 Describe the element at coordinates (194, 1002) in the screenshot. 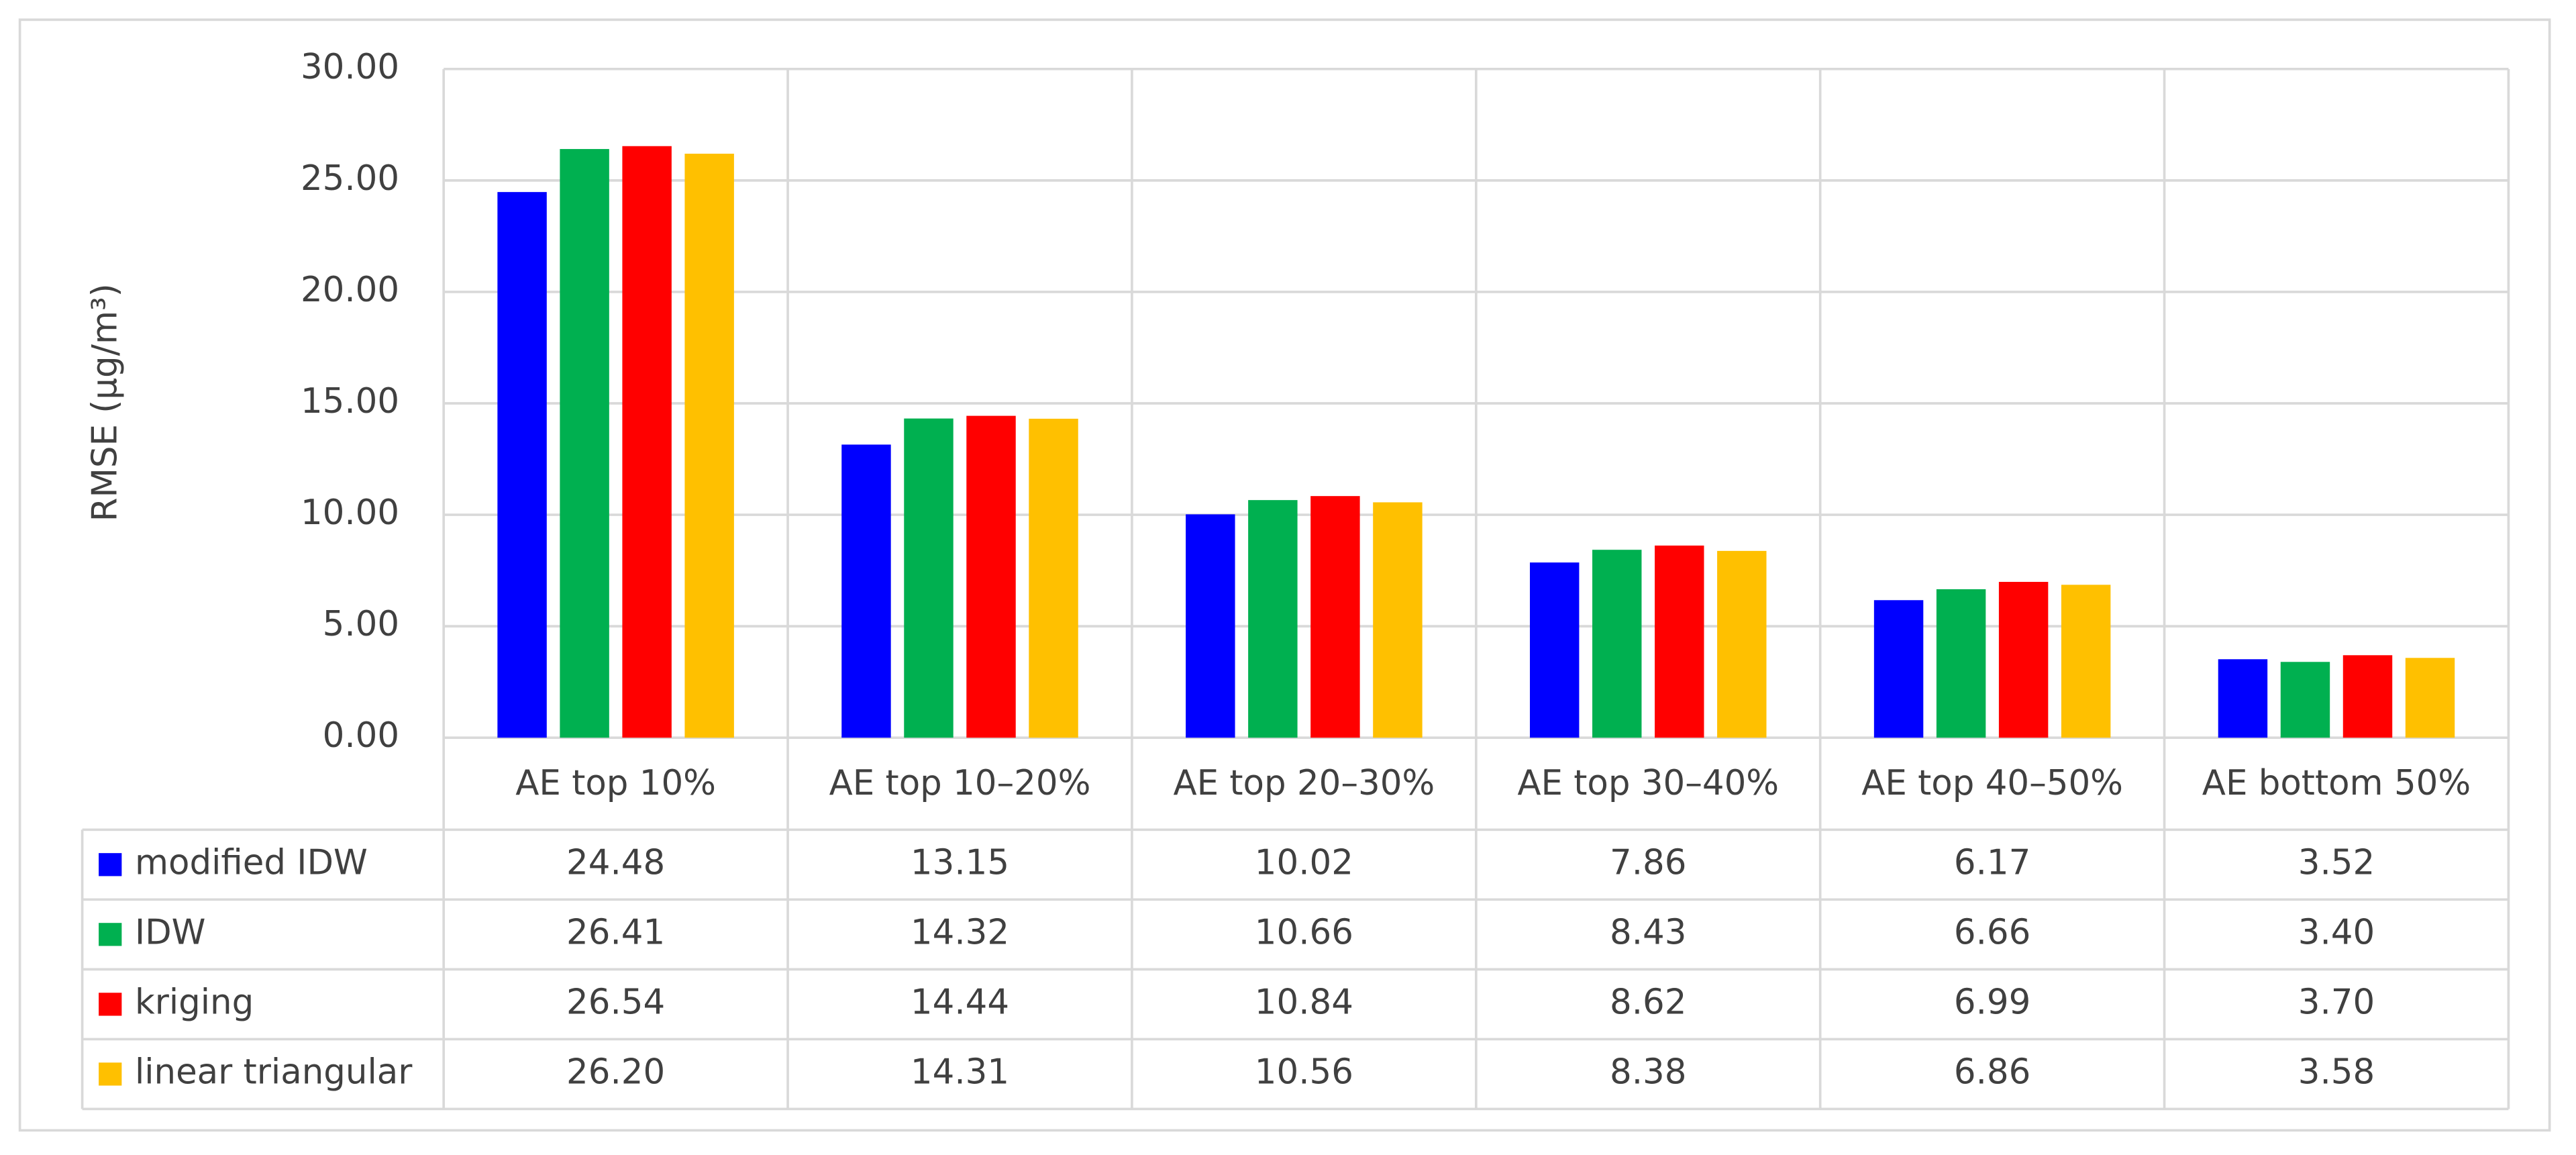

I see `legend-label: kriging` at that location.